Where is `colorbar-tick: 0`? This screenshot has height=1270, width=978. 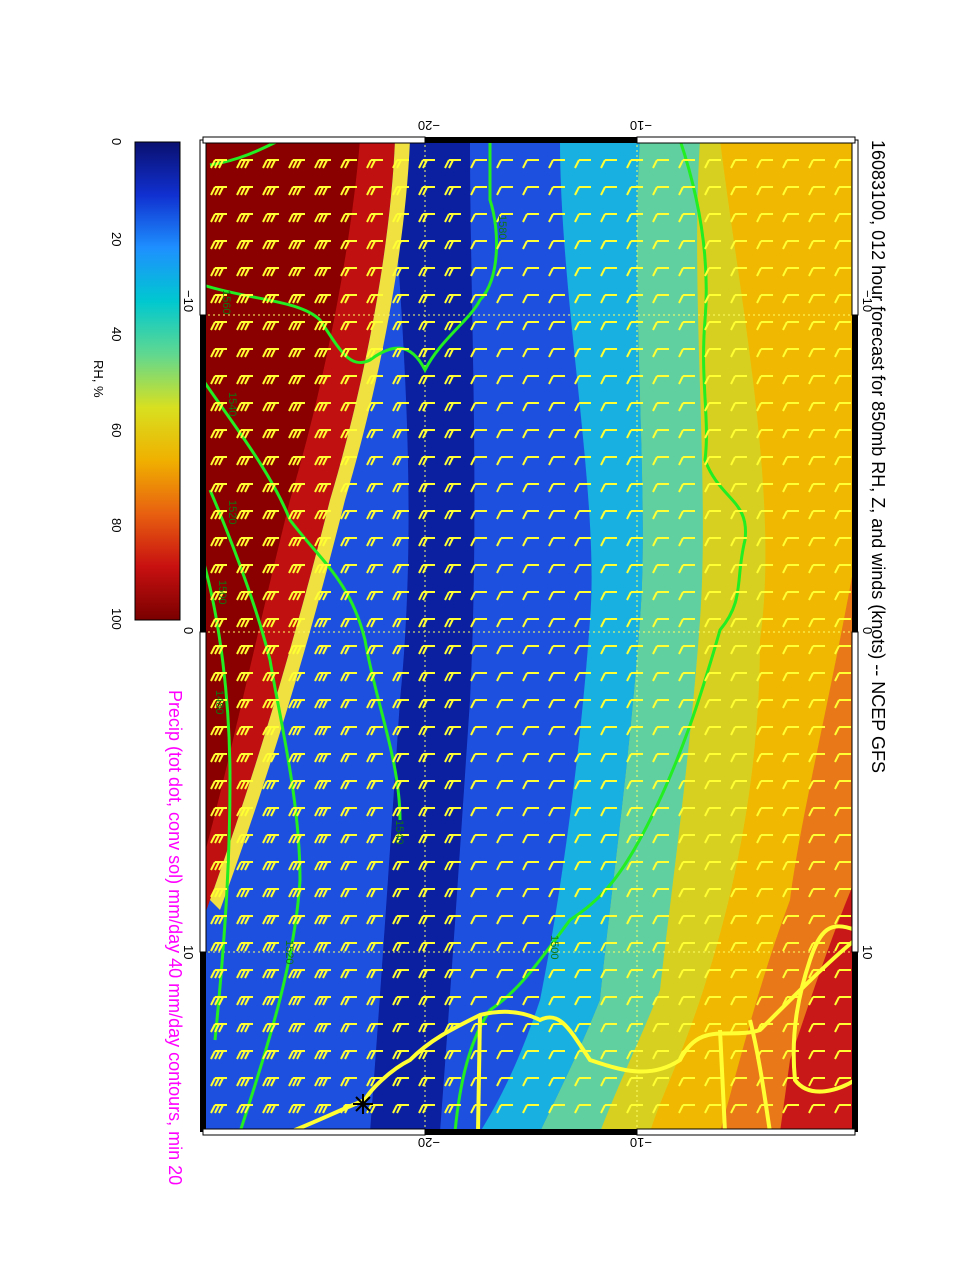
colorbar-tick: 0 is located at coordinates (116, 142).